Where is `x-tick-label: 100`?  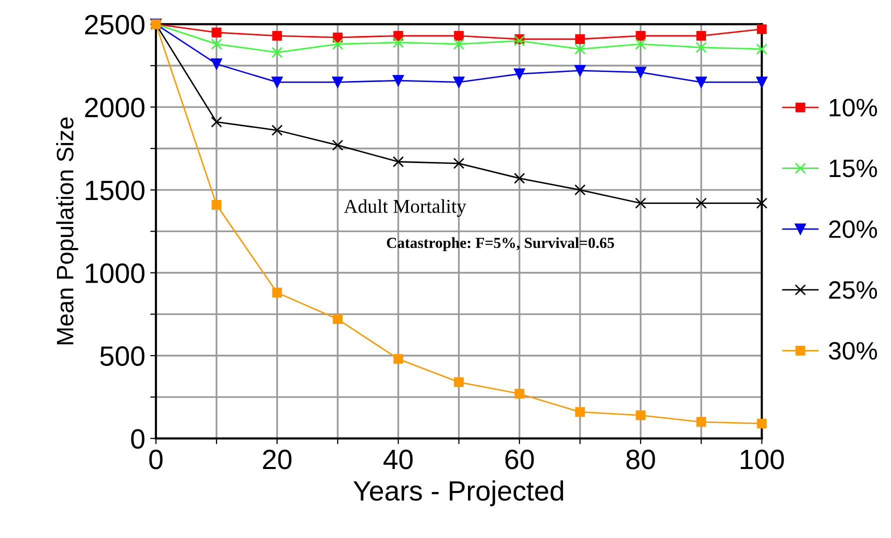
x-tick-label: 100 is located at coordinates (762, 460).